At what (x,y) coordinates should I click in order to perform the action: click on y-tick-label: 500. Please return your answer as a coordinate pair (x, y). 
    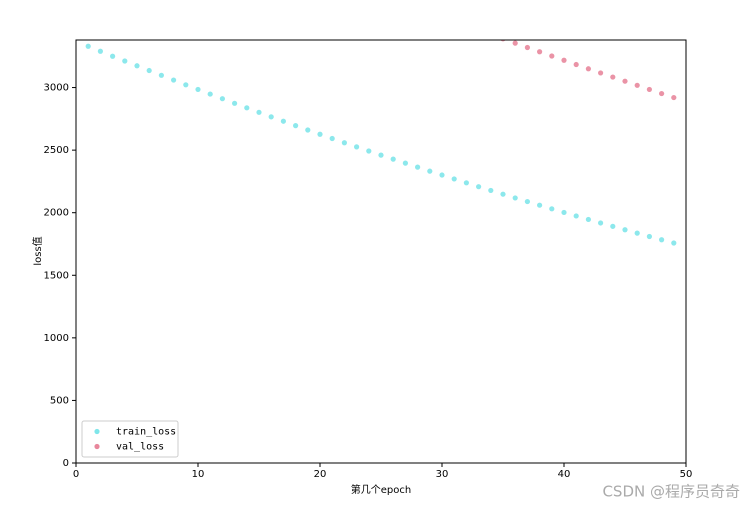
    Looking at the image, I should click on (59, 400).